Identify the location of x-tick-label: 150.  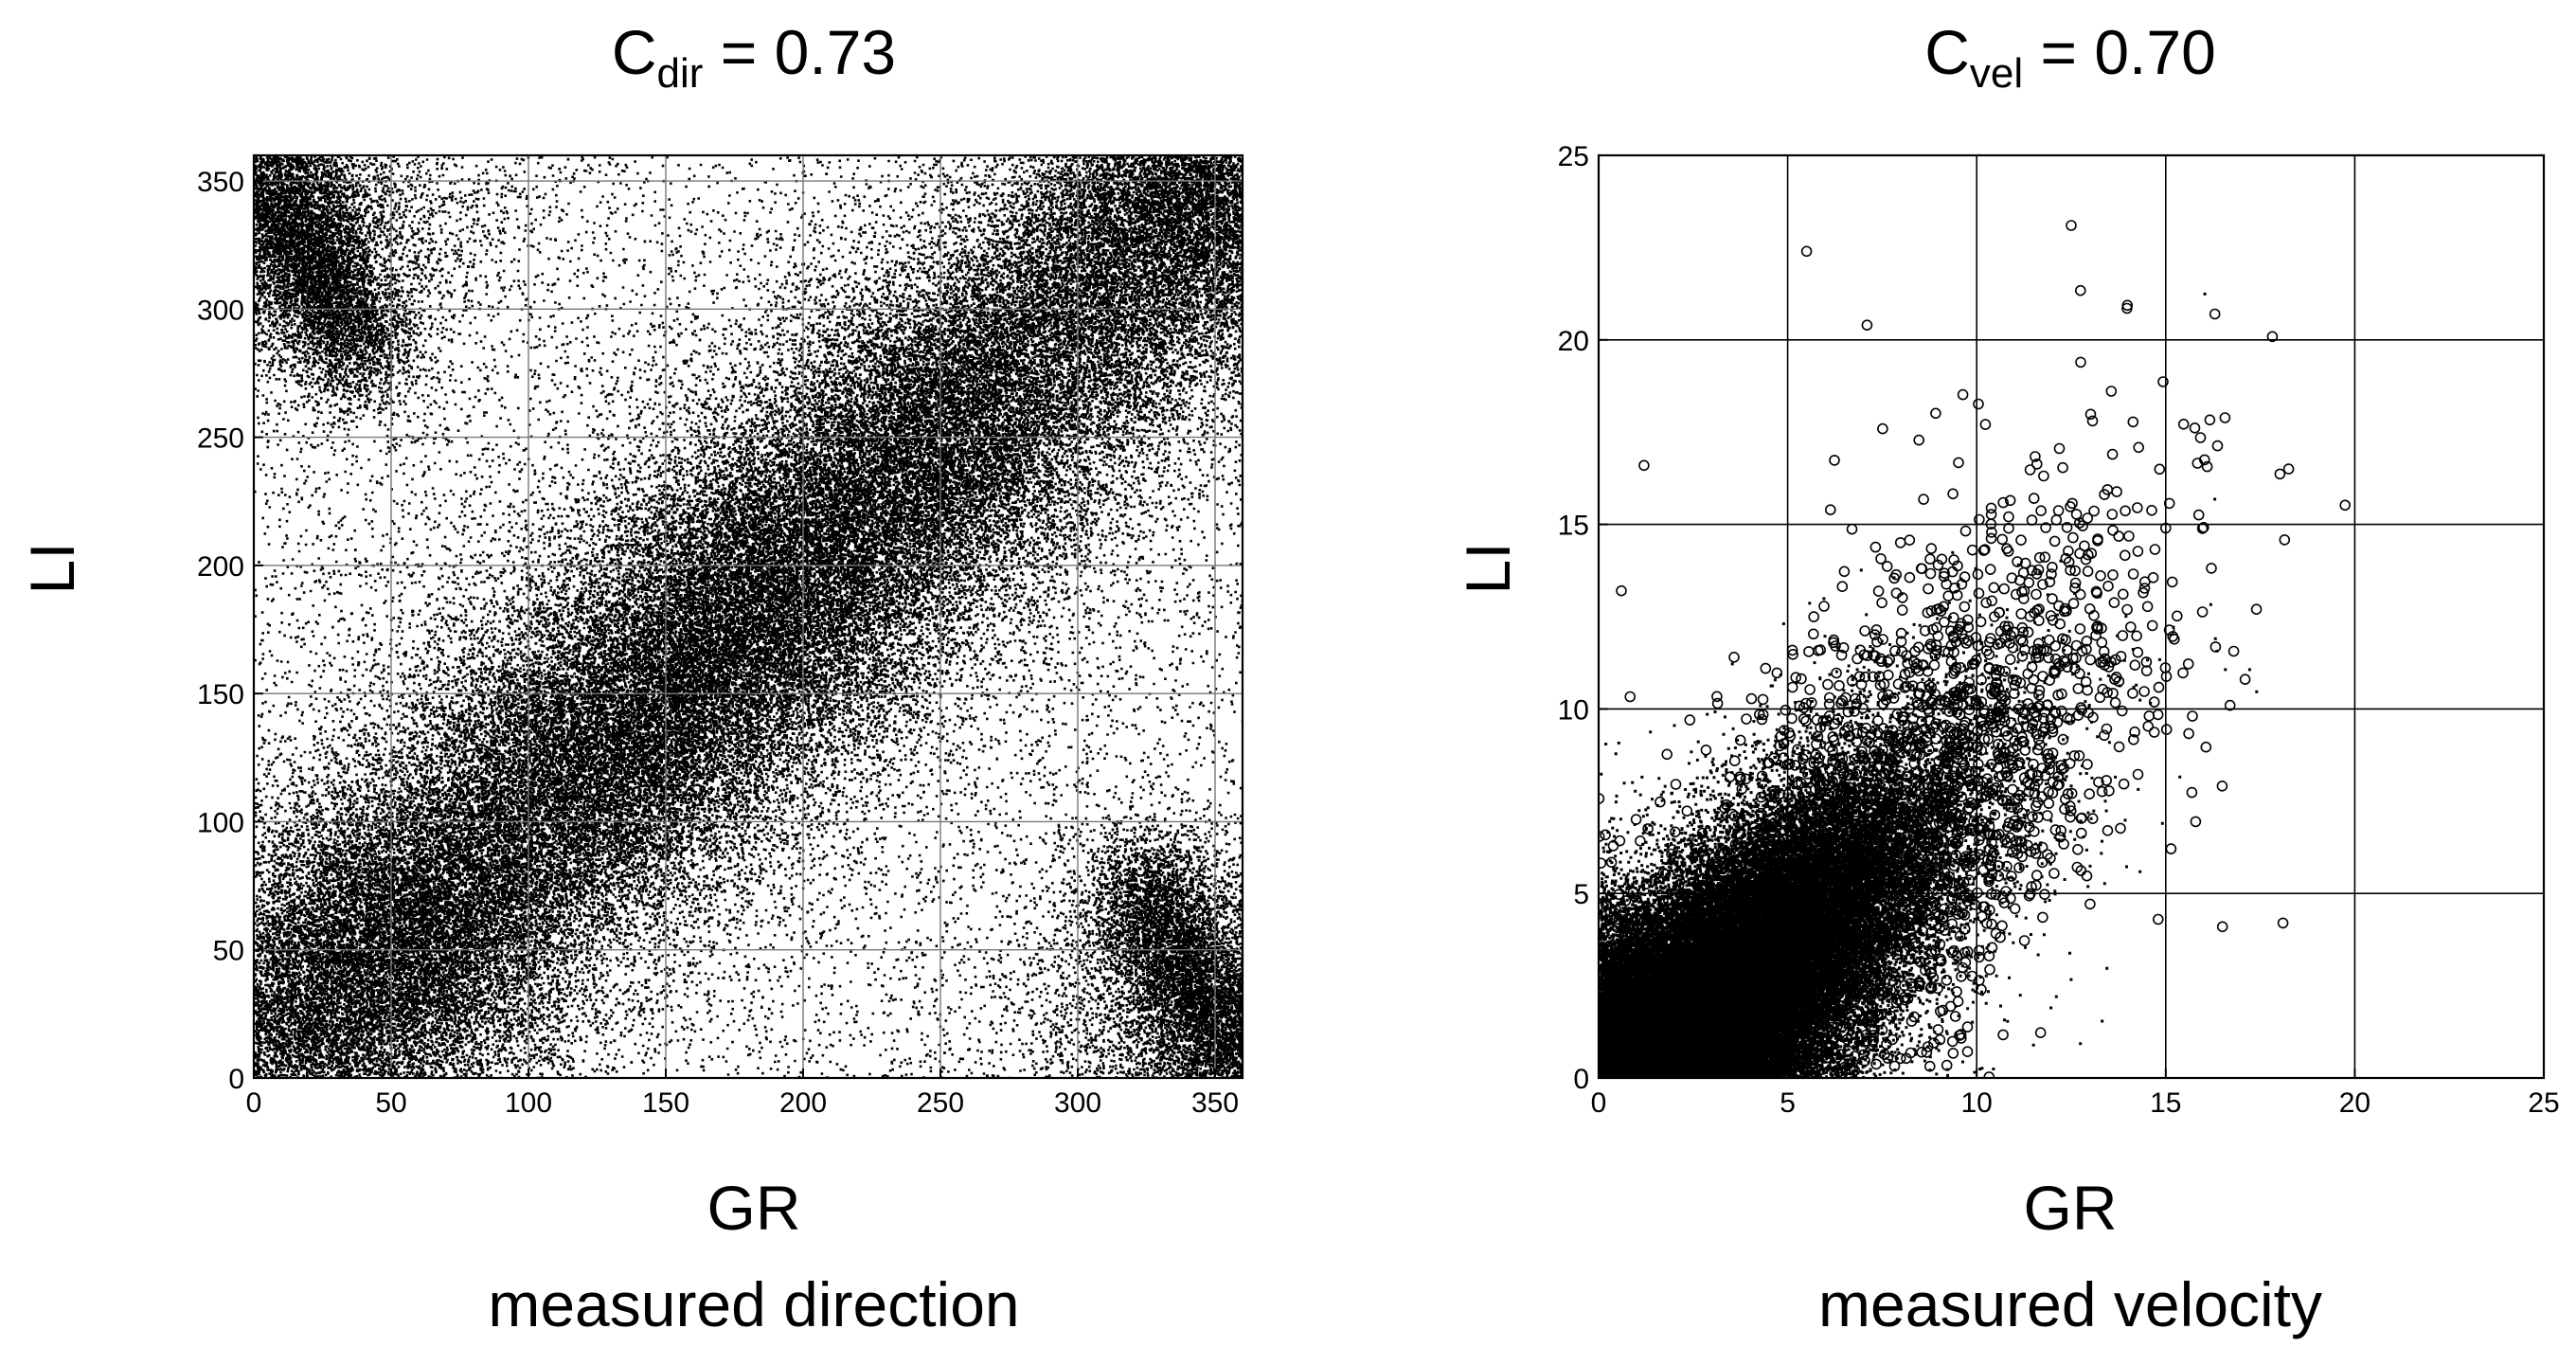
(665, 1103).